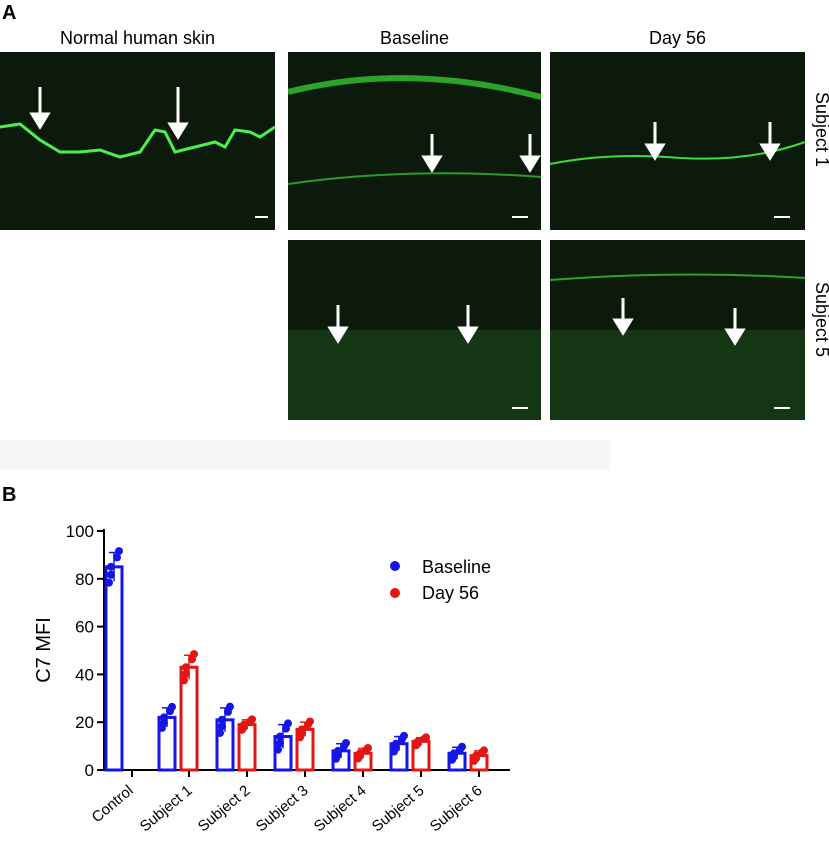  I want to click on y-tick-label: 0, so click(89, 770).